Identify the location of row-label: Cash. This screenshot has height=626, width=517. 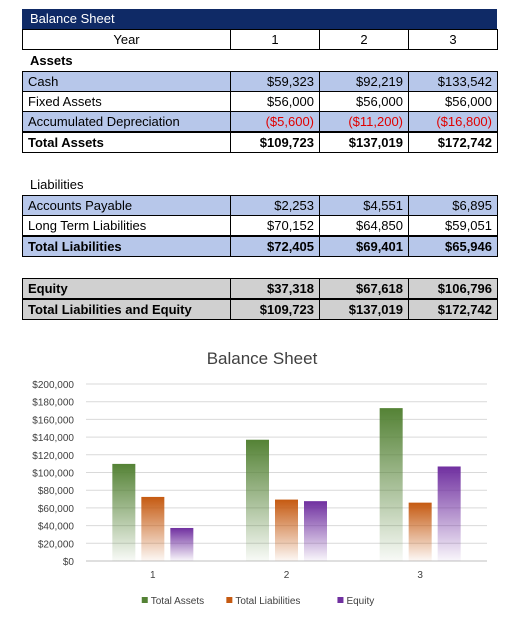
(126, 81).